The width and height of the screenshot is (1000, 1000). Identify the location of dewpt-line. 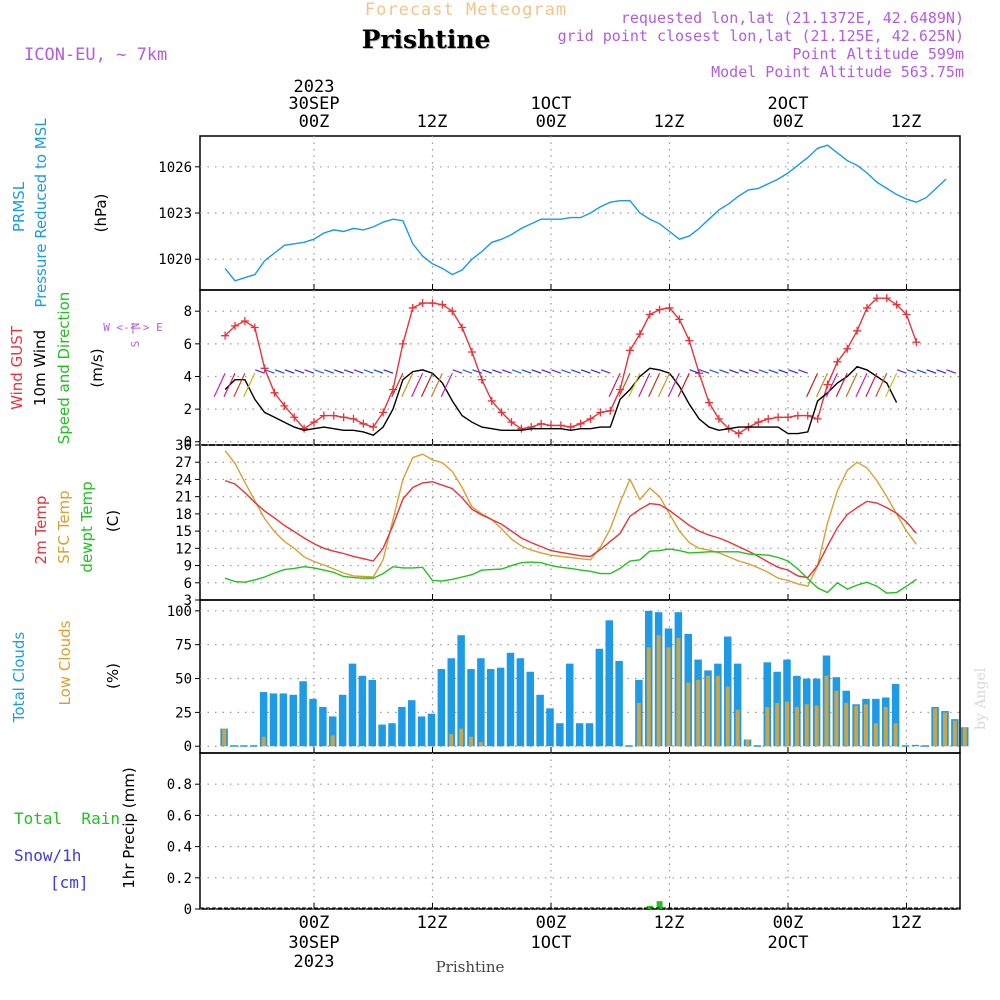
(570, 571).